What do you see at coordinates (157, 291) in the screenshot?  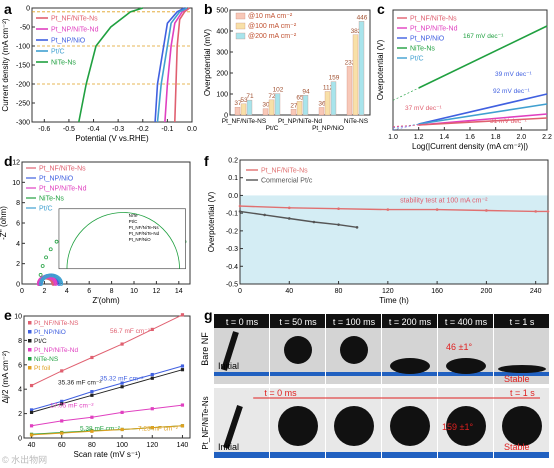 I see `d-xtick-label: 12` at bounding box center [157, 291].